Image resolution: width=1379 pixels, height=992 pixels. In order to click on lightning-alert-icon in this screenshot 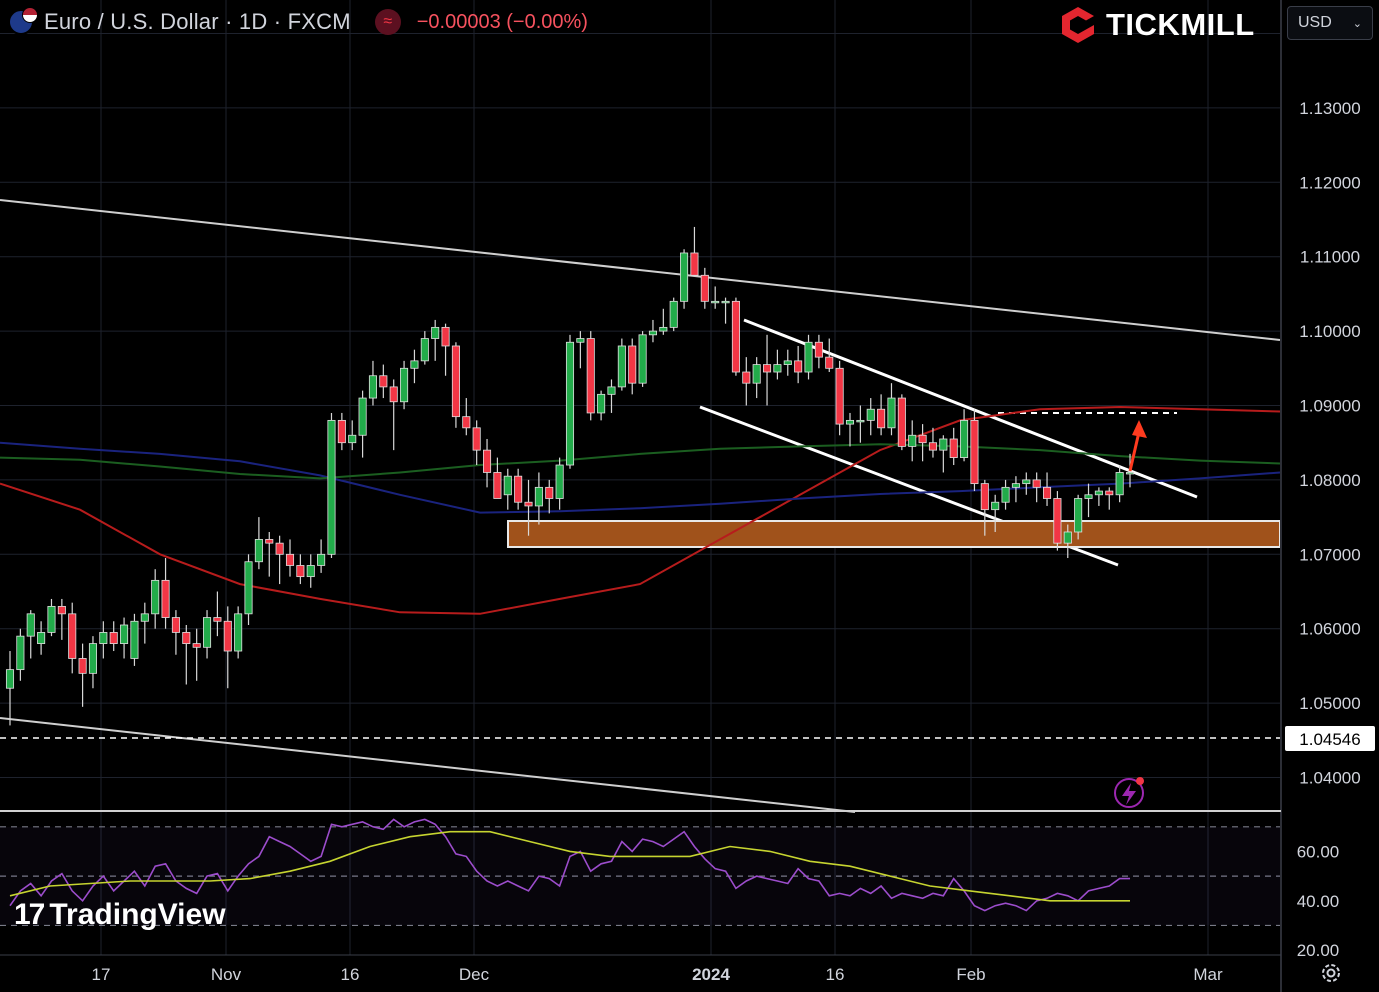, I will do `click(1129, 792)`.